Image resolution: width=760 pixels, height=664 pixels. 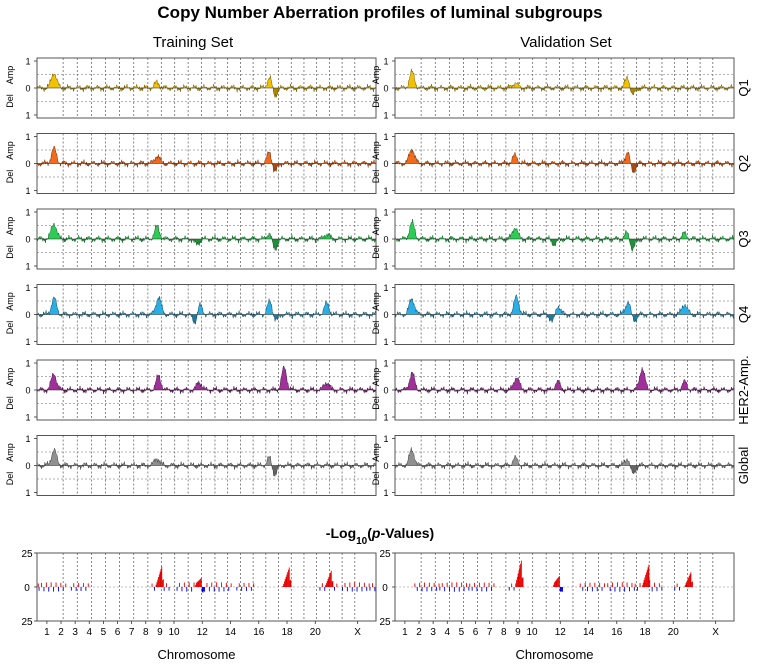 I want to click on x-tick-label: 14, so click(x=589, y=632).